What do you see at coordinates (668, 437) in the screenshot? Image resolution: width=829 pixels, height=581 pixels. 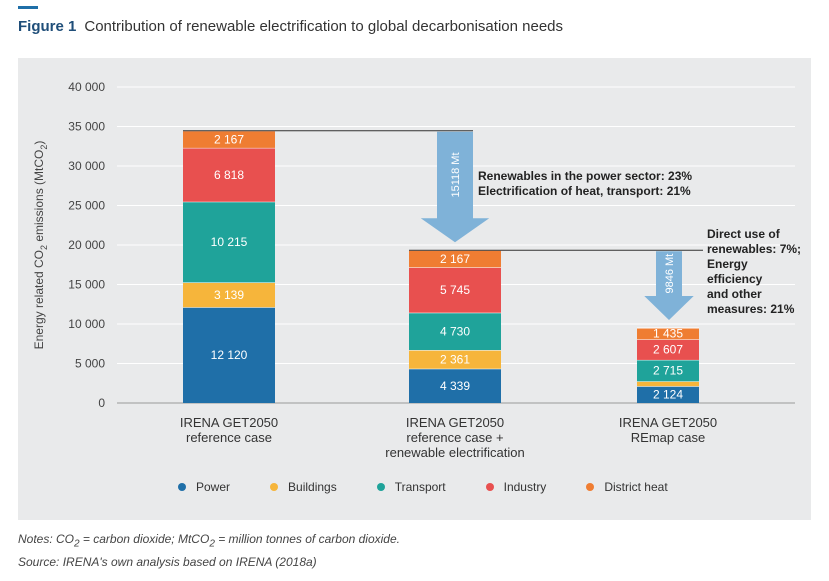 I see `category-label: REmap case` at bounding box center [668, 437].